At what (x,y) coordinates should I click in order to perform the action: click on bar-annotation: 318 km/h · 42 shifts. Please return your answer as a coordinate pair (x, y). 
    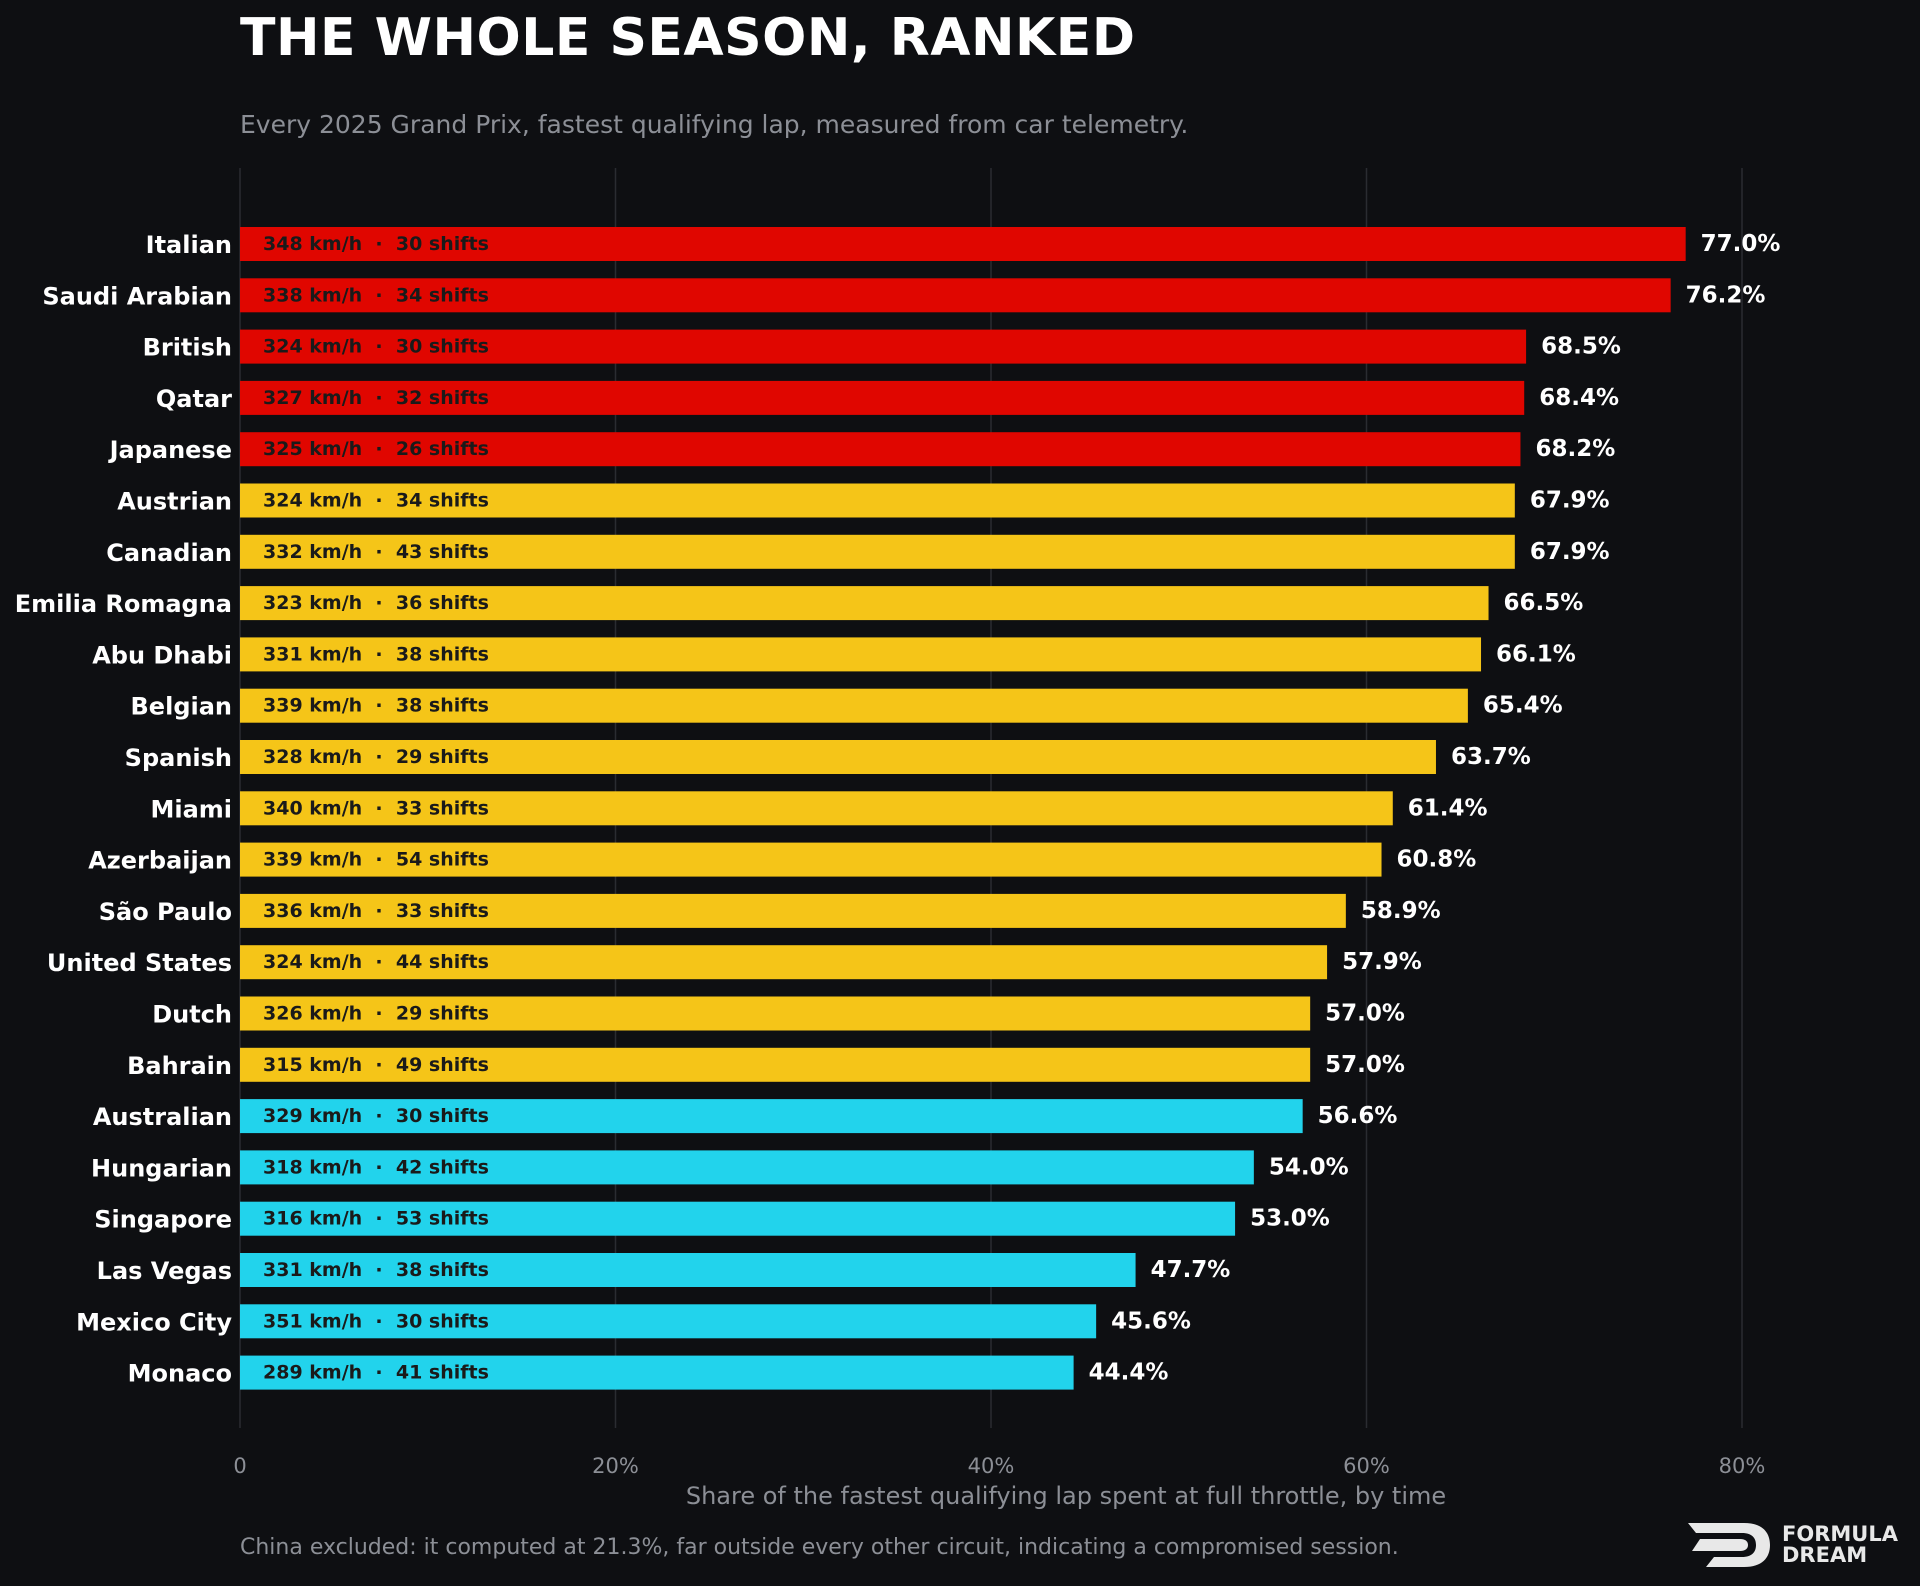
    Looking at the image, I should click on (376, 1167).